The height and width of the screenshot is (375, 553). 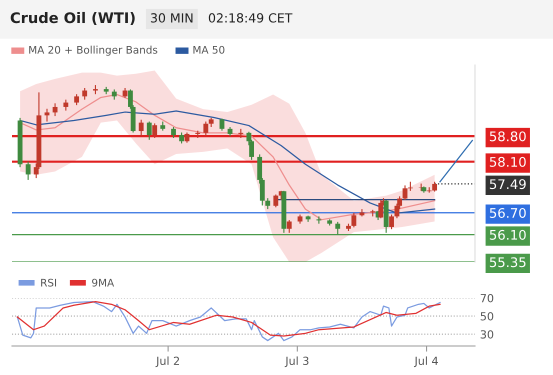 What do you see at coordinates (168, 362) in the screenshot?
I see `x-tick-label: Jul 2` at bounding box center [168, 362].